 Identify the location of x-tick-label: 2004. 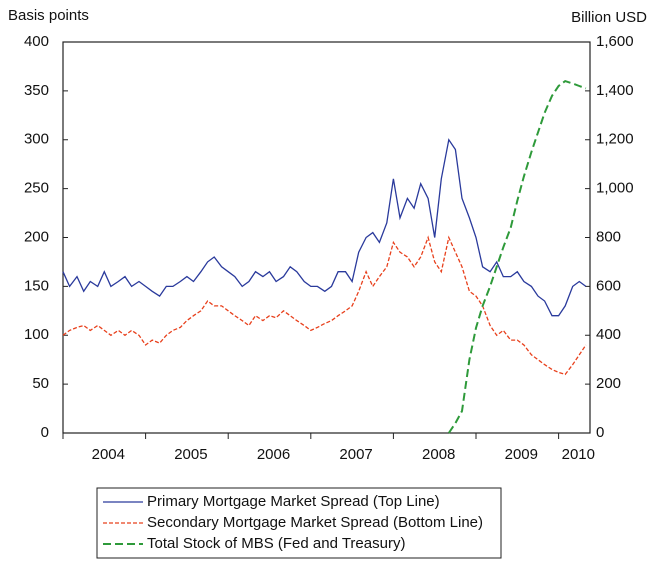
(108, 454).